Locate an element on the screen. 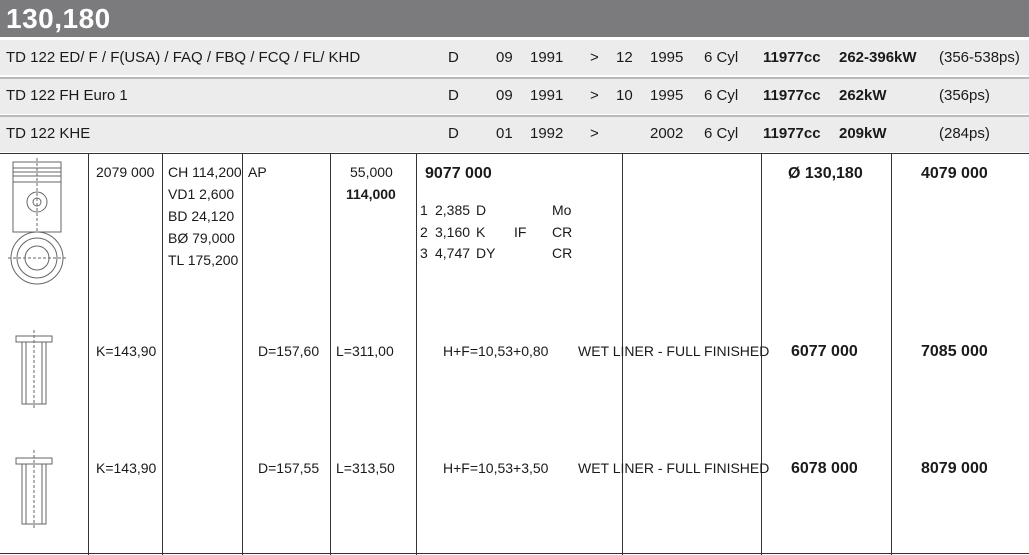  liner-no: 6078 000 is located at coordinates (824, 468).